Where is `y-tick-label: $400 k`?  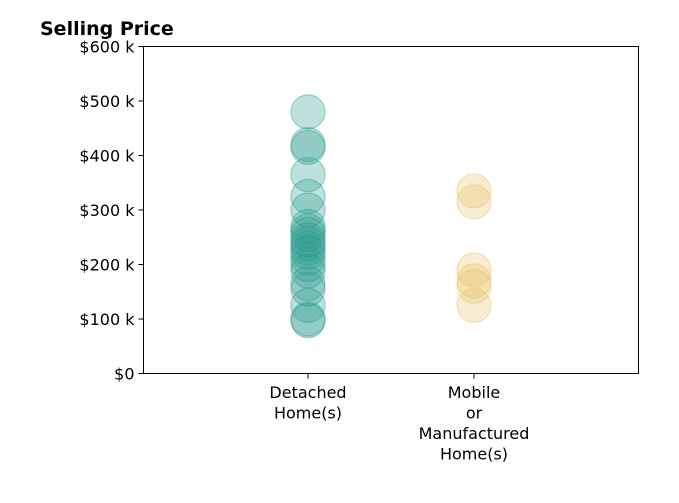
y-tick-label: $400 k is located at coordinates (107, 156).